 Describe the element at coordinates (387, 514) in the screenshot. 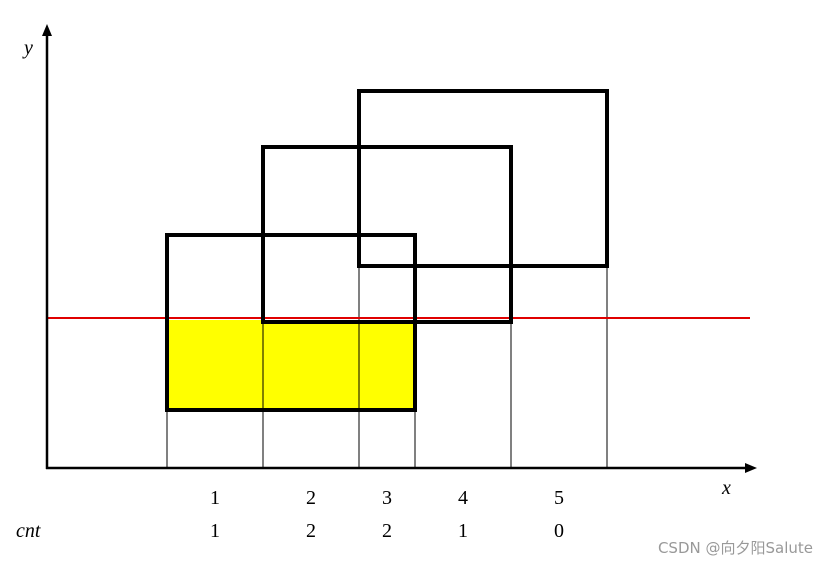

I see `interval-labels: 1 2 3 4 5 1 2 2 1 0` at that location.